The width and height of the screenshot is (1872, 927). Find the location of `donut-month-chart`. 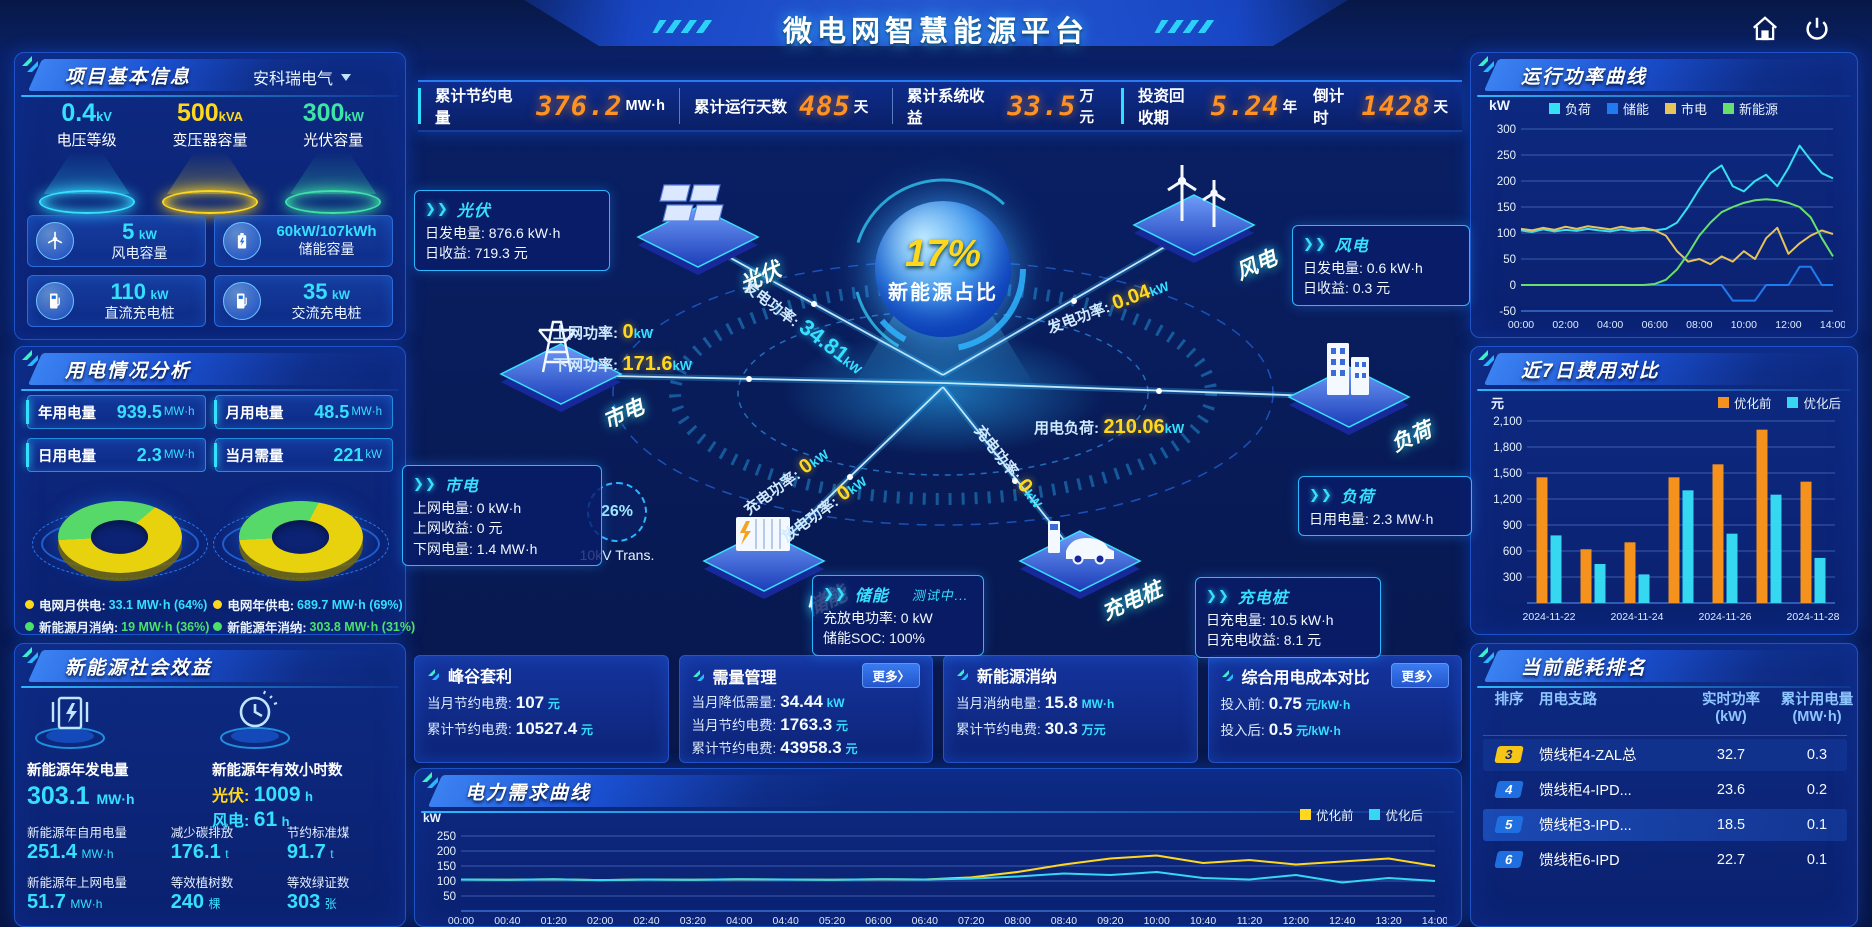

donut-month-chart is located at coordinates (119, 537).